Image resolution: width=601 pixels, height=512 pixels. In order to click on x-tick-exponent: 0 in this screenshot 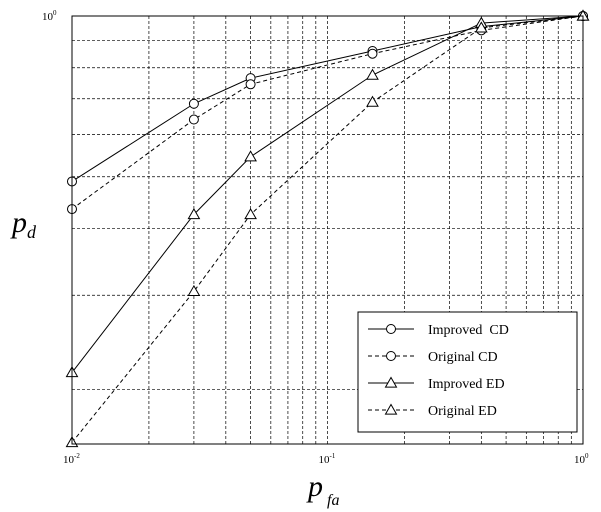, I will do `click(587, 456)`.